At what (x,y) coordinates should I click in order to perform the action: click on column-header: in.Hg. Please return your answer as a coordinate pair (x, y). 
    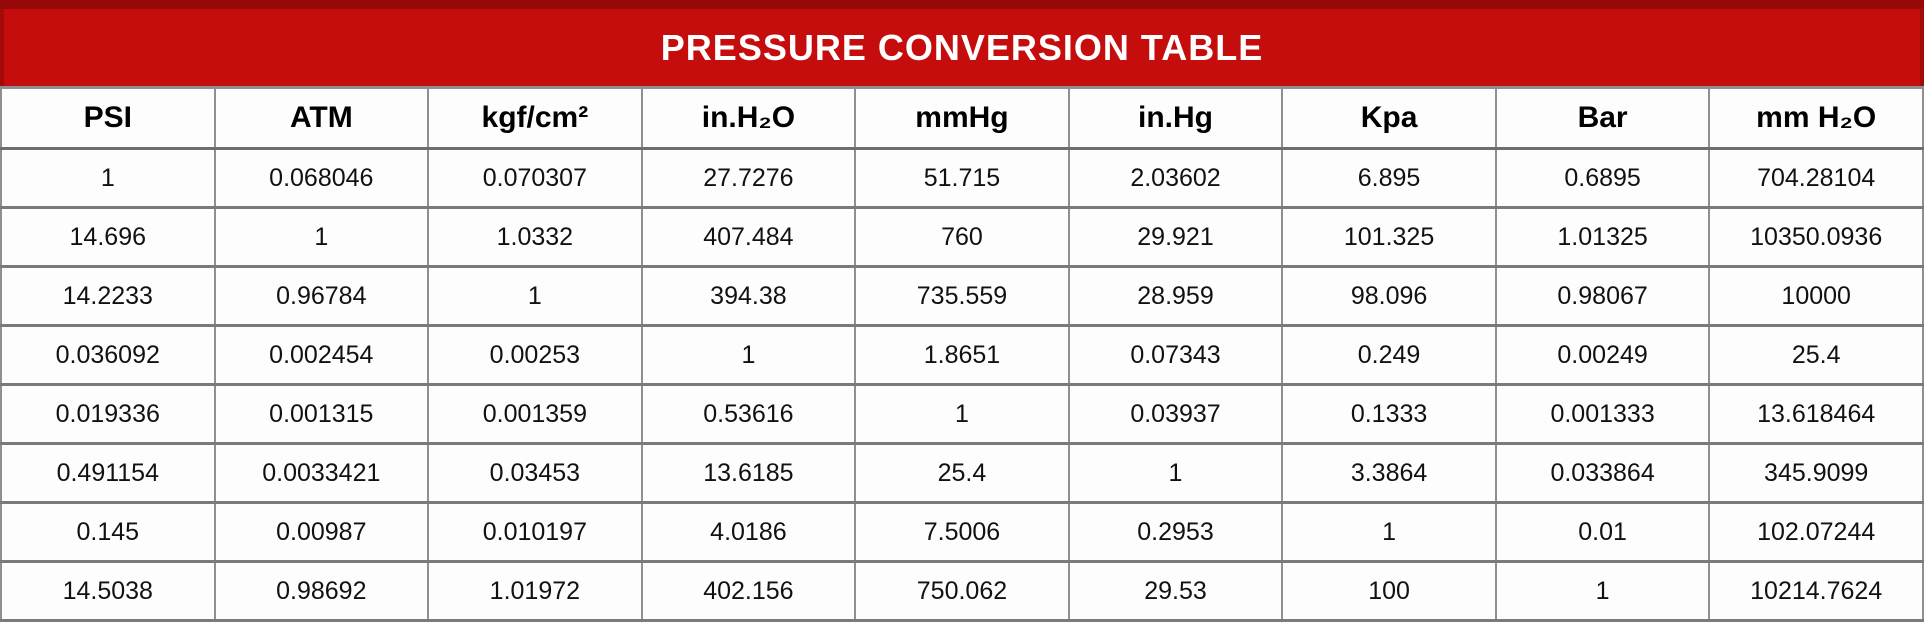
    Looking at the image, I should click on (1175, 118).